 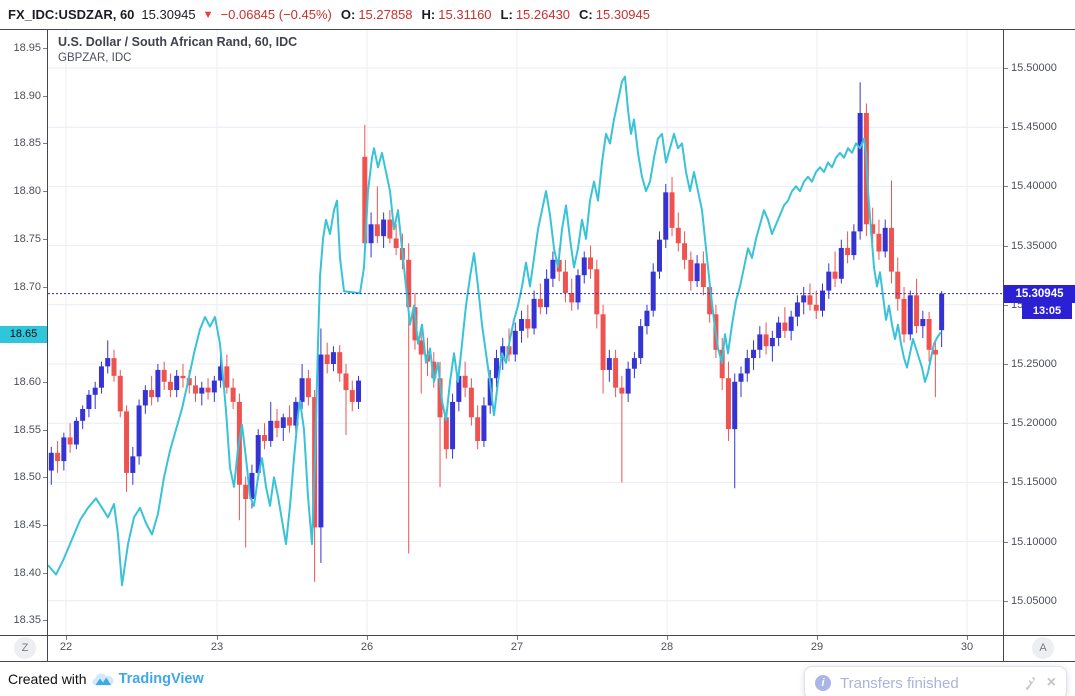 What do you see at coordinates (1003, 346) in the screenshot?
I see `right-axis-border` at bounding box center [1003, 346].